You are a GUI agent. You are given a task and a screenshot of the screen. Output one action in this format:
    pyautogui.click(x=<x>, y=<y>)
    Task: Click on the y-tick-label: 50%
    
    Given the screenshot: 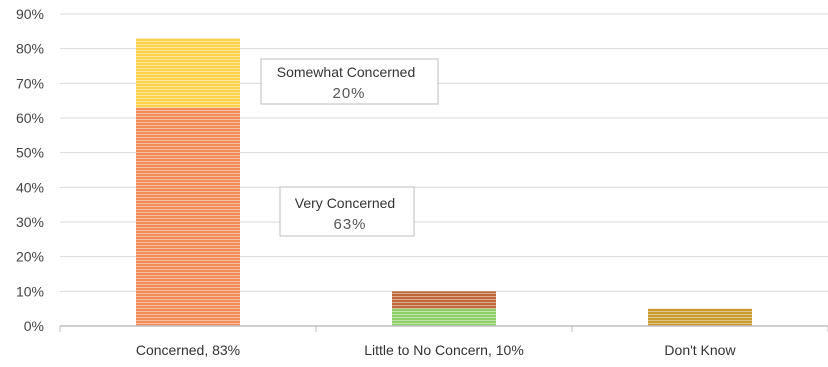 What is the action you would take?
    pyautogui.click(x=30, y=153)
    